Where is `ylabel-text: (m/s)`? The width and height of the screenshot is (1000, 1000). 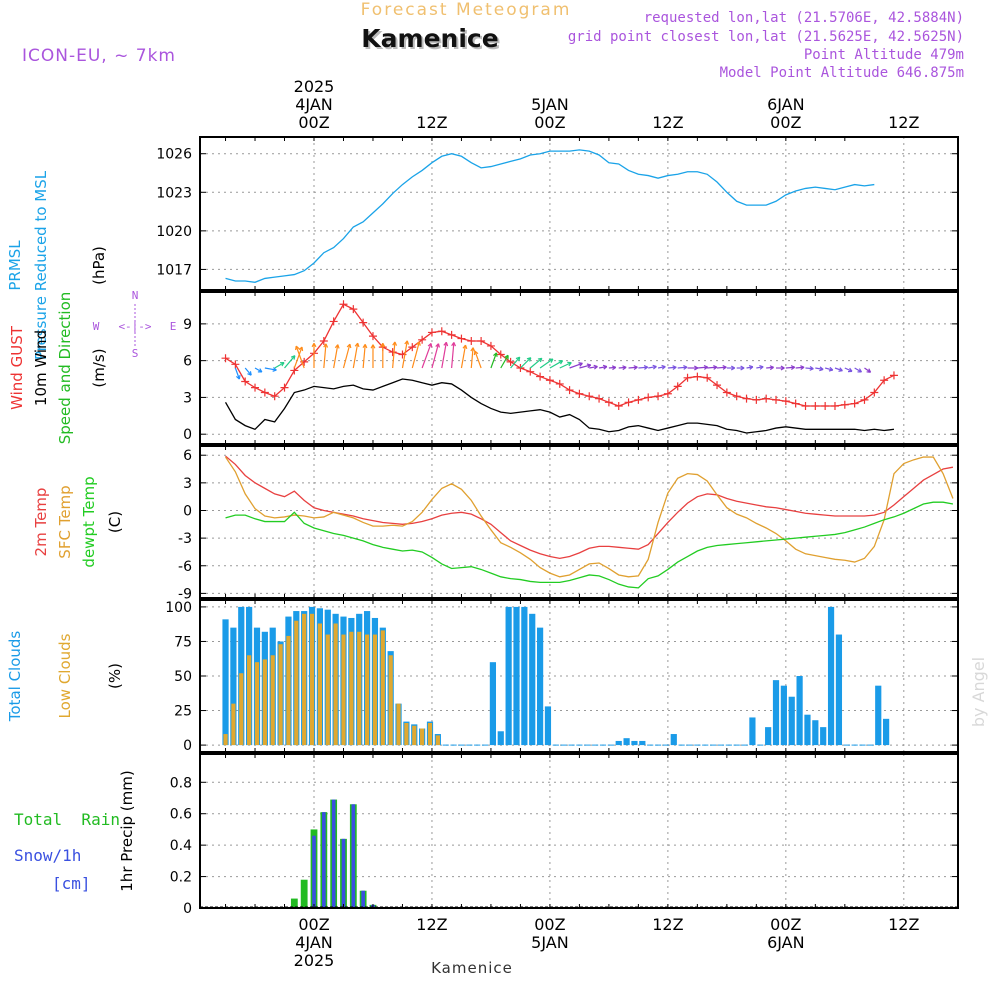 ylabel-text: (m/s) is located at coordinates (99, 367).